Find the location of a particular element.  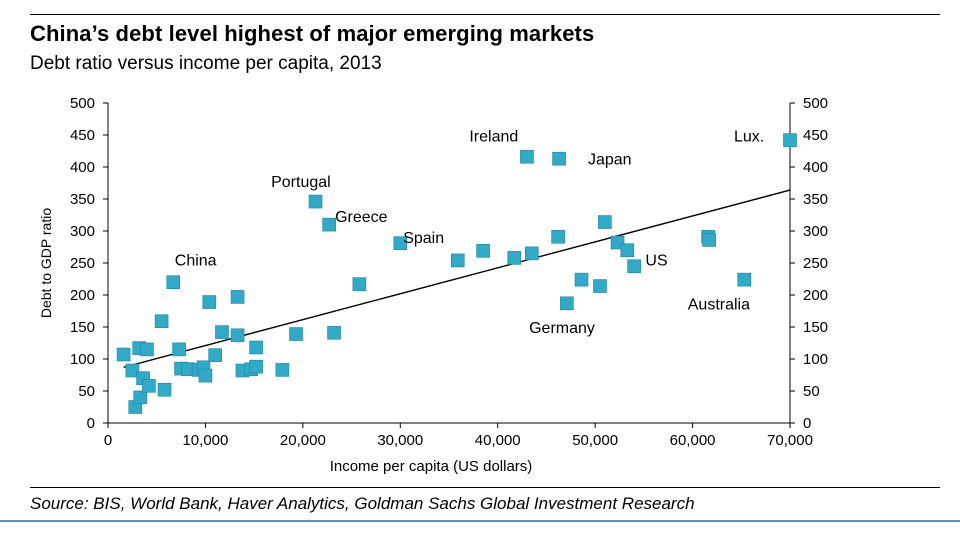

y-tick-label-left: 0 is located at coordinates (91, 423).